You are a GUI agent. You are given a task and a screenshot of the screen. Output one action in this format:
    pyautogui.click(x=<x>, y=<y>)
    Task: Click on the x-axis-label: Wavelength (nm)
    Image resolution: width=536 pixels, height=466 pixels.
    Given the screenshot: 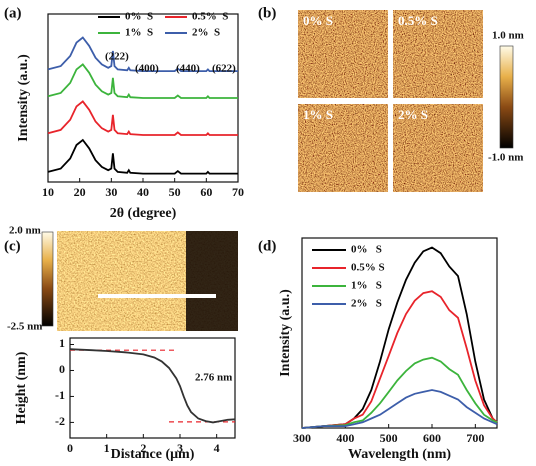 What is the action you would take?
    pyautogui.click(x=399, y=454)
    